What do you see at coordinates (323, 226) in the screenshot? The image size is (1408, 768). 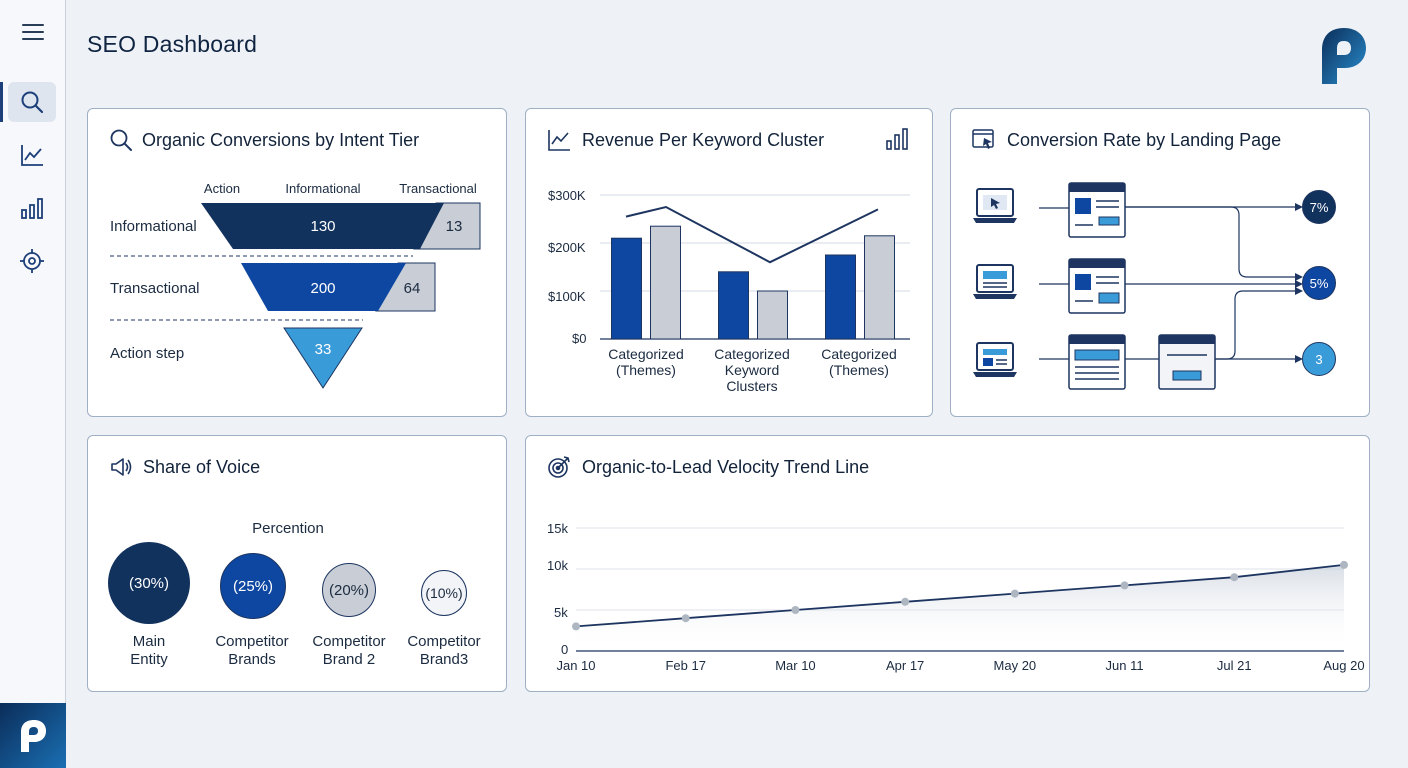 I see `funnel-value: 130` at bounding box center [323, 226].